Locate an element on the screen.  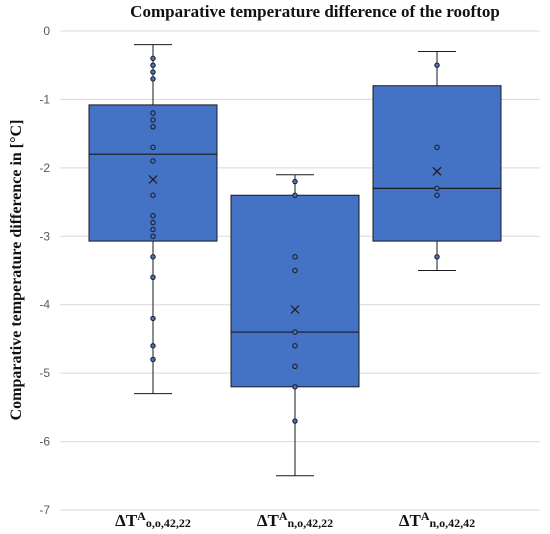
x-category-label: ΔTAn,o,42,22 is located at coordinates (295, 519).